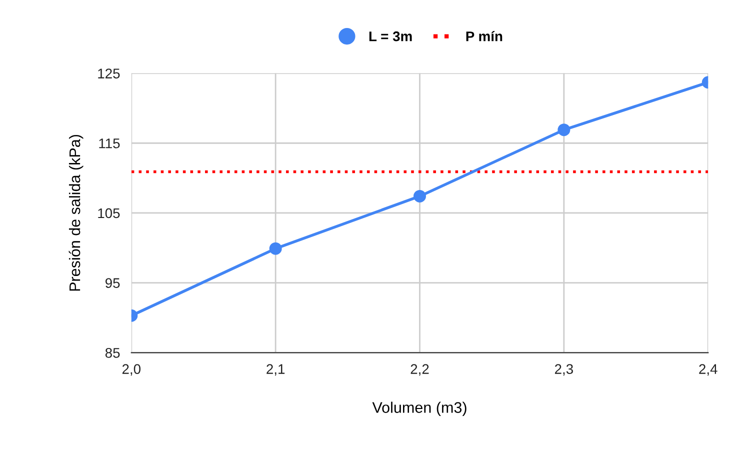 Image resolution: width=730 pixels, height=458 pixels. Describe the element at coordinates (109, 73) in the screenshot. I see `y-tick-label: 125` at that location.